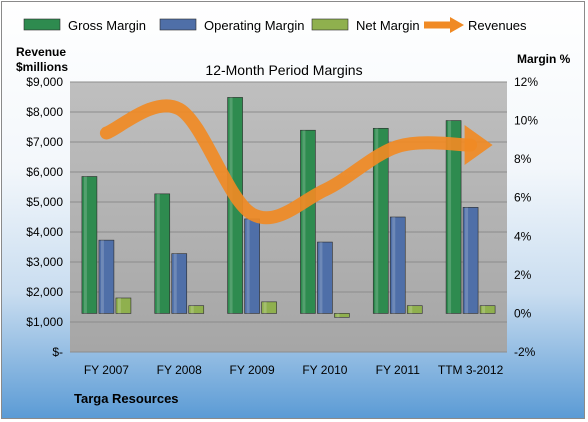  What do you see at coordinates (44, 202) in the screenshot?
I see `left-tick-label: $5,000` at bounding box center [44, 202].